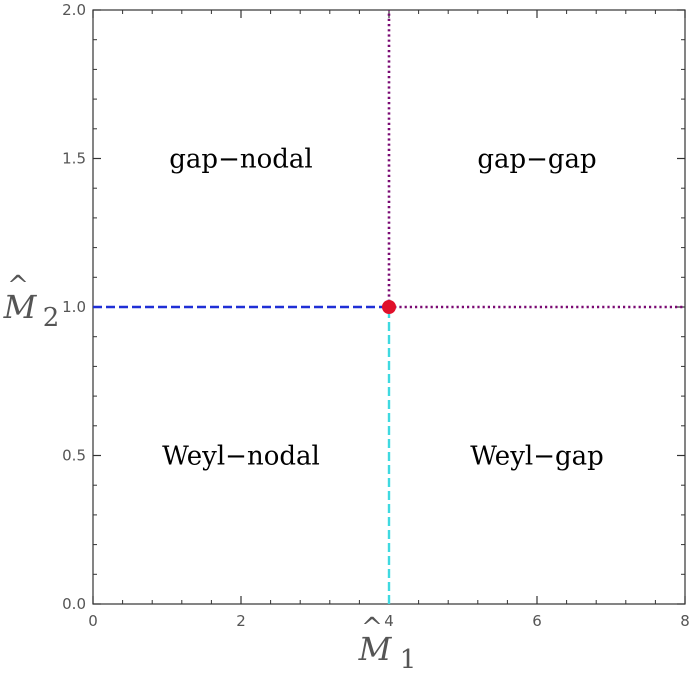 This screenshot has width=693, height=688. What do you see at coordinates (18, 286) in the screenshot?
I see `y-axis-hat: ^` at bounding box center [18, 286].